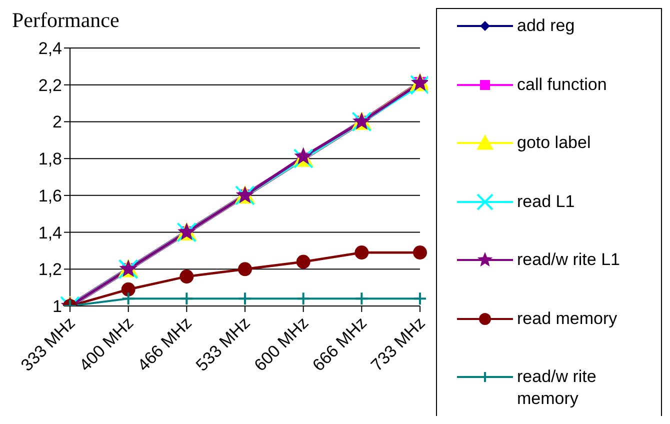 The height and width of the screenshot is (424, 670). Describe the element at coordinates (50, 232) in the screenshot. I see `y-tick-label: 1,4` at that location.